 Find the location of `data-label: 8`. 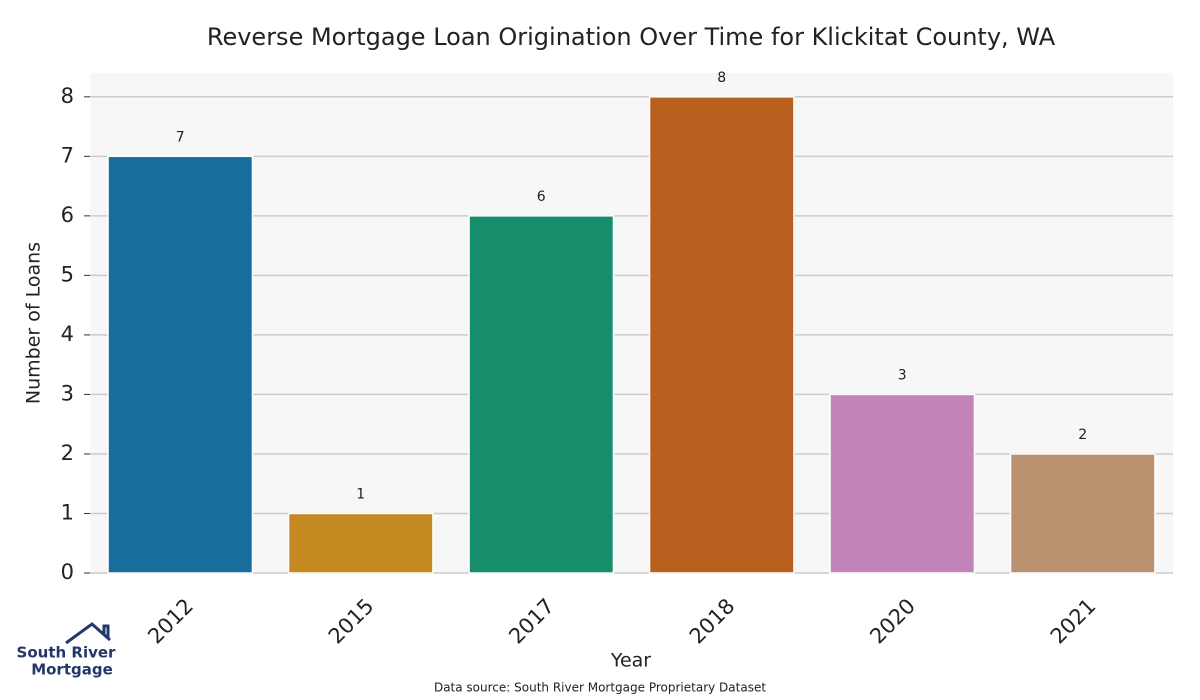

data-label: 8 is located at coordinates (721, 78).